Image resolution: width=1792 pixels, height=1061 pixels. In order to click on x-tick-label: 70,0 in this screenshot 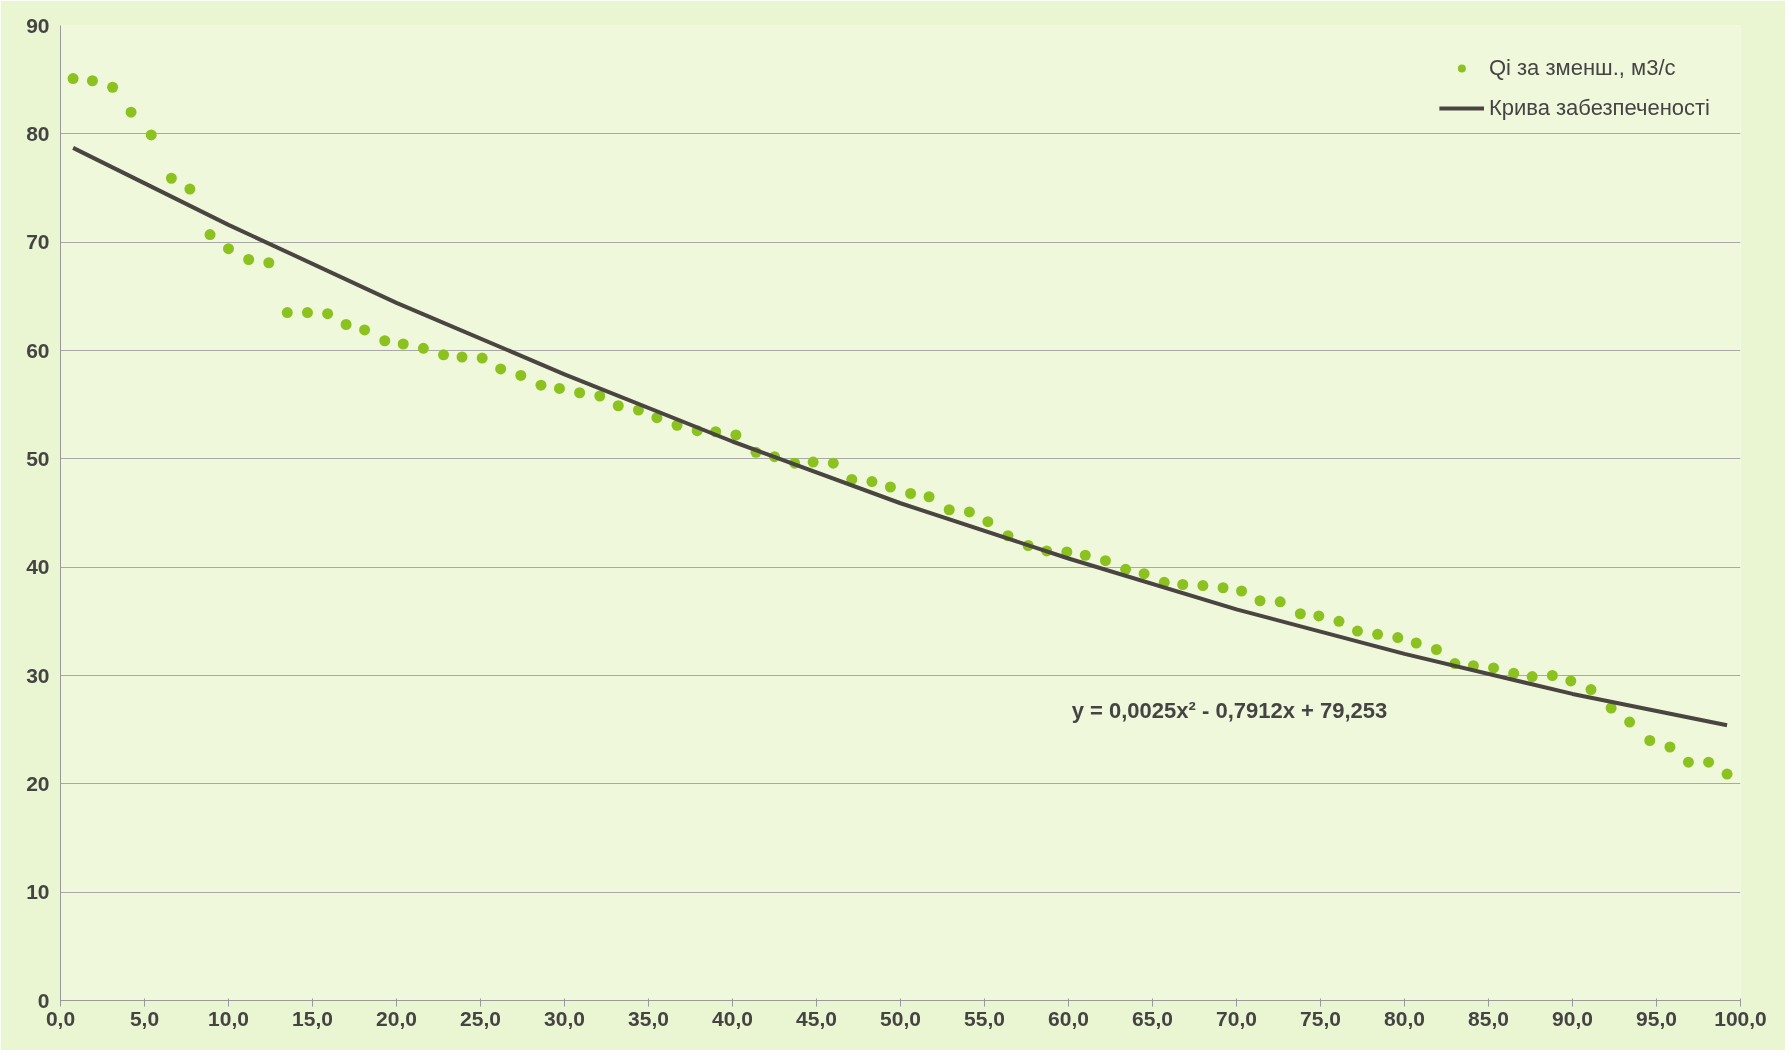, I will do `click(1236, 1018)`.